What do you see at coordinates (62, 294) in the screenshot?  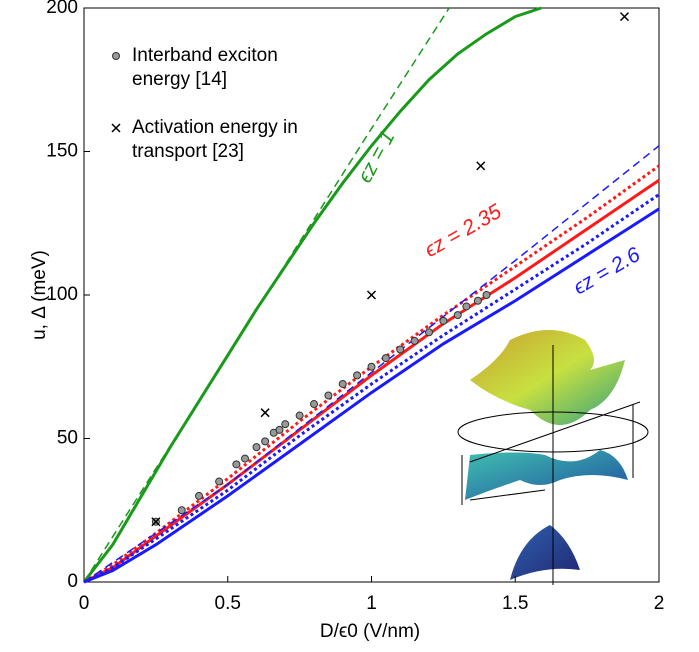 I see `y-tick-label: 100` at bounding box center [62, 294].